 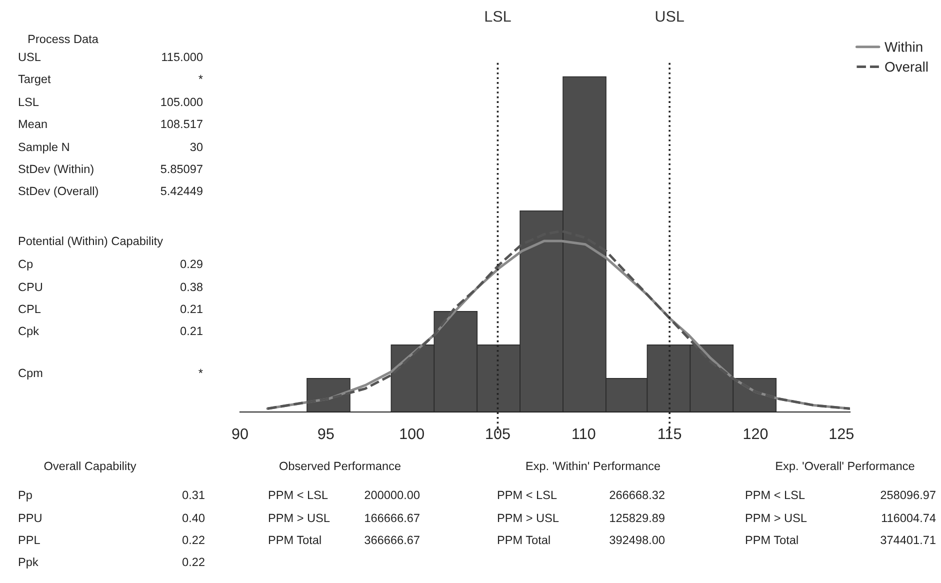 I want to click on text: 116004.74, so click(x=909, y=518).